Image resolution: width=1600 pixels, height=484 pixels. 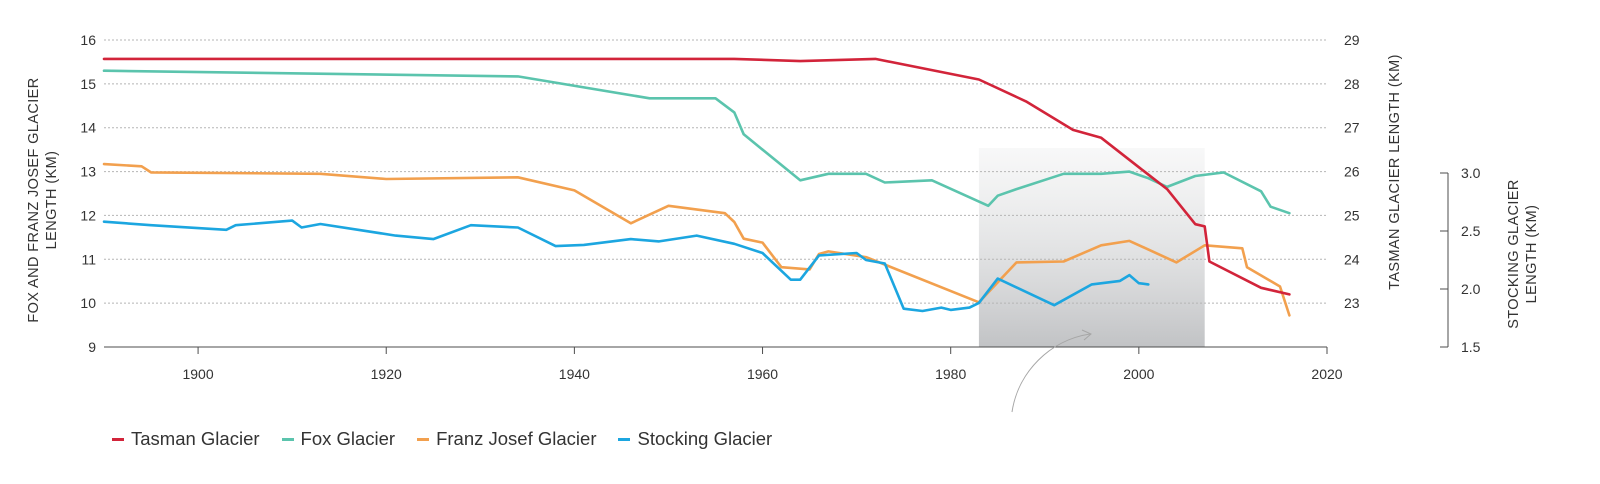 I want to click on right-tick-label: 23, so click(x=1352, y=303).